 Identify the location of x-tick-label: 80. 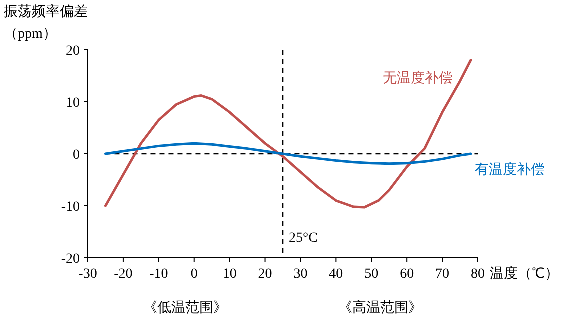
(478, 274).